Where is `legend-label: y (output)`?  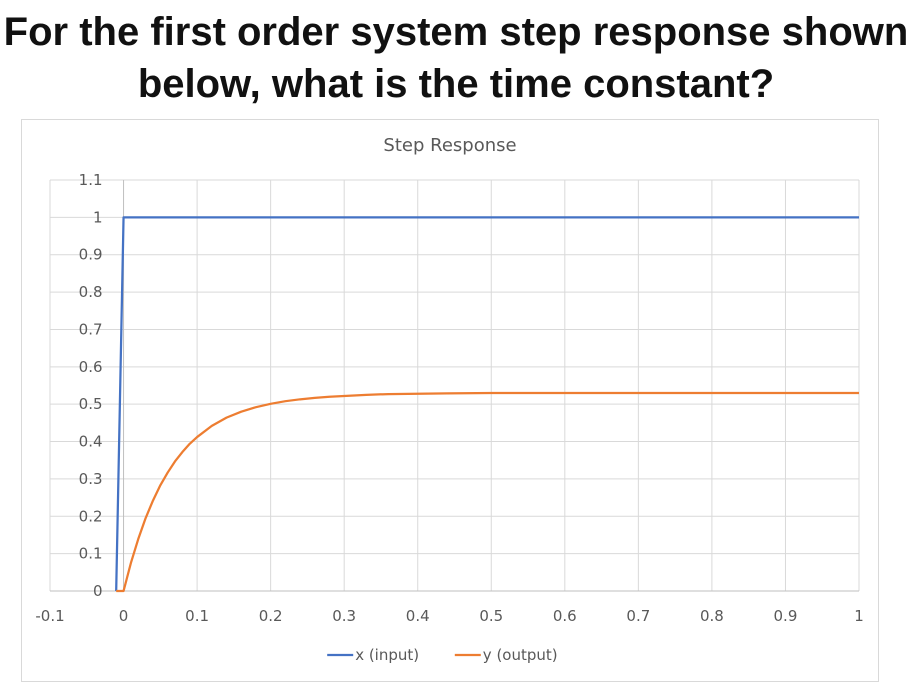 legend-label: y (output) is located at coordinates (520, 655).